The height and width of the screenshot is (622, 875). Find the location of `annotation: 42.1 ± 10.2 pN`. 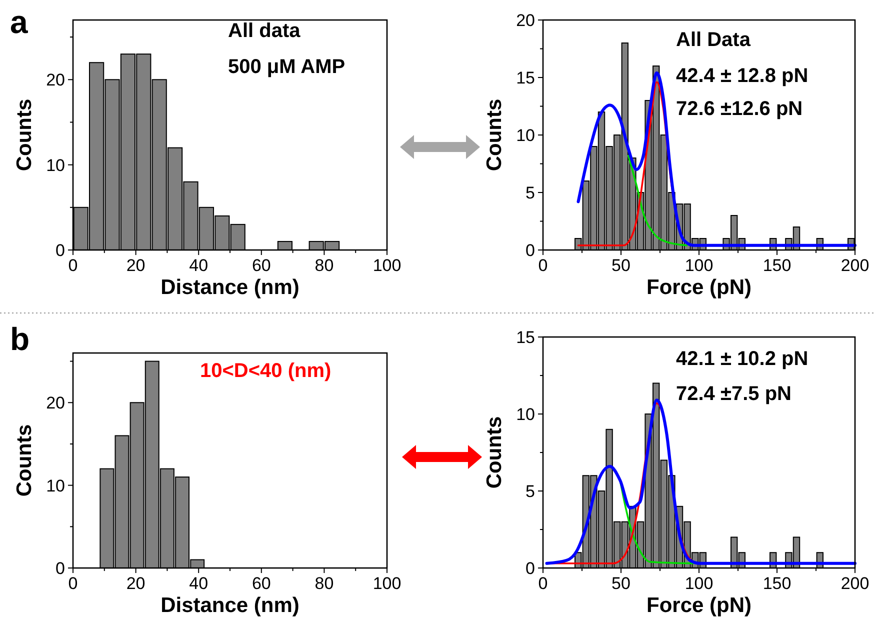

annotation: 42.1 ± 10.2 pN is located at coordinates (742, 359).